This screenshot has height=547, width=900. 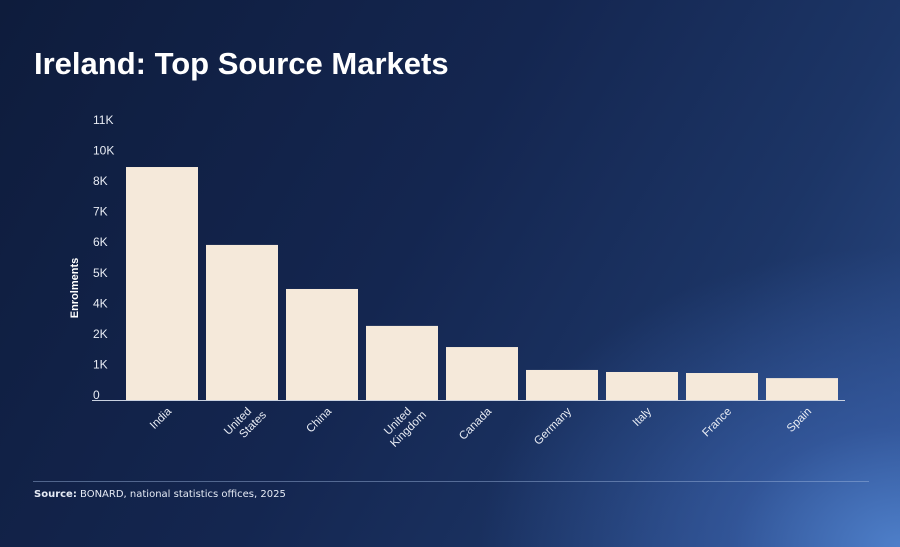 I want to click on y-tick-label: 11K, so click(x=103, y=120).